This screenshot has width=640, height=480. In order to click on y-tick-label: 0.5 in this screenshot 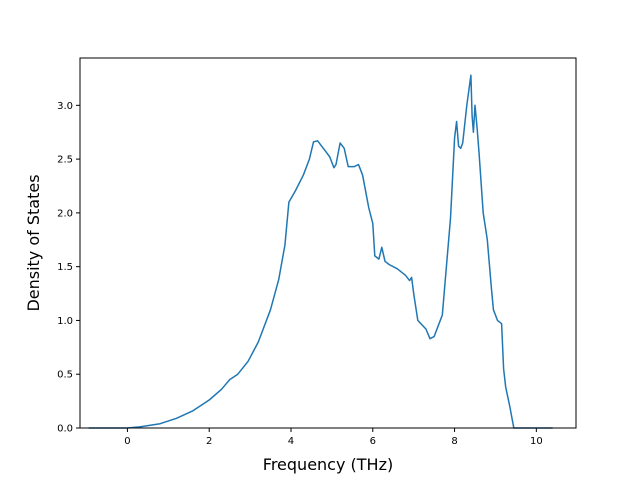, I will do `click(65, 375)`.